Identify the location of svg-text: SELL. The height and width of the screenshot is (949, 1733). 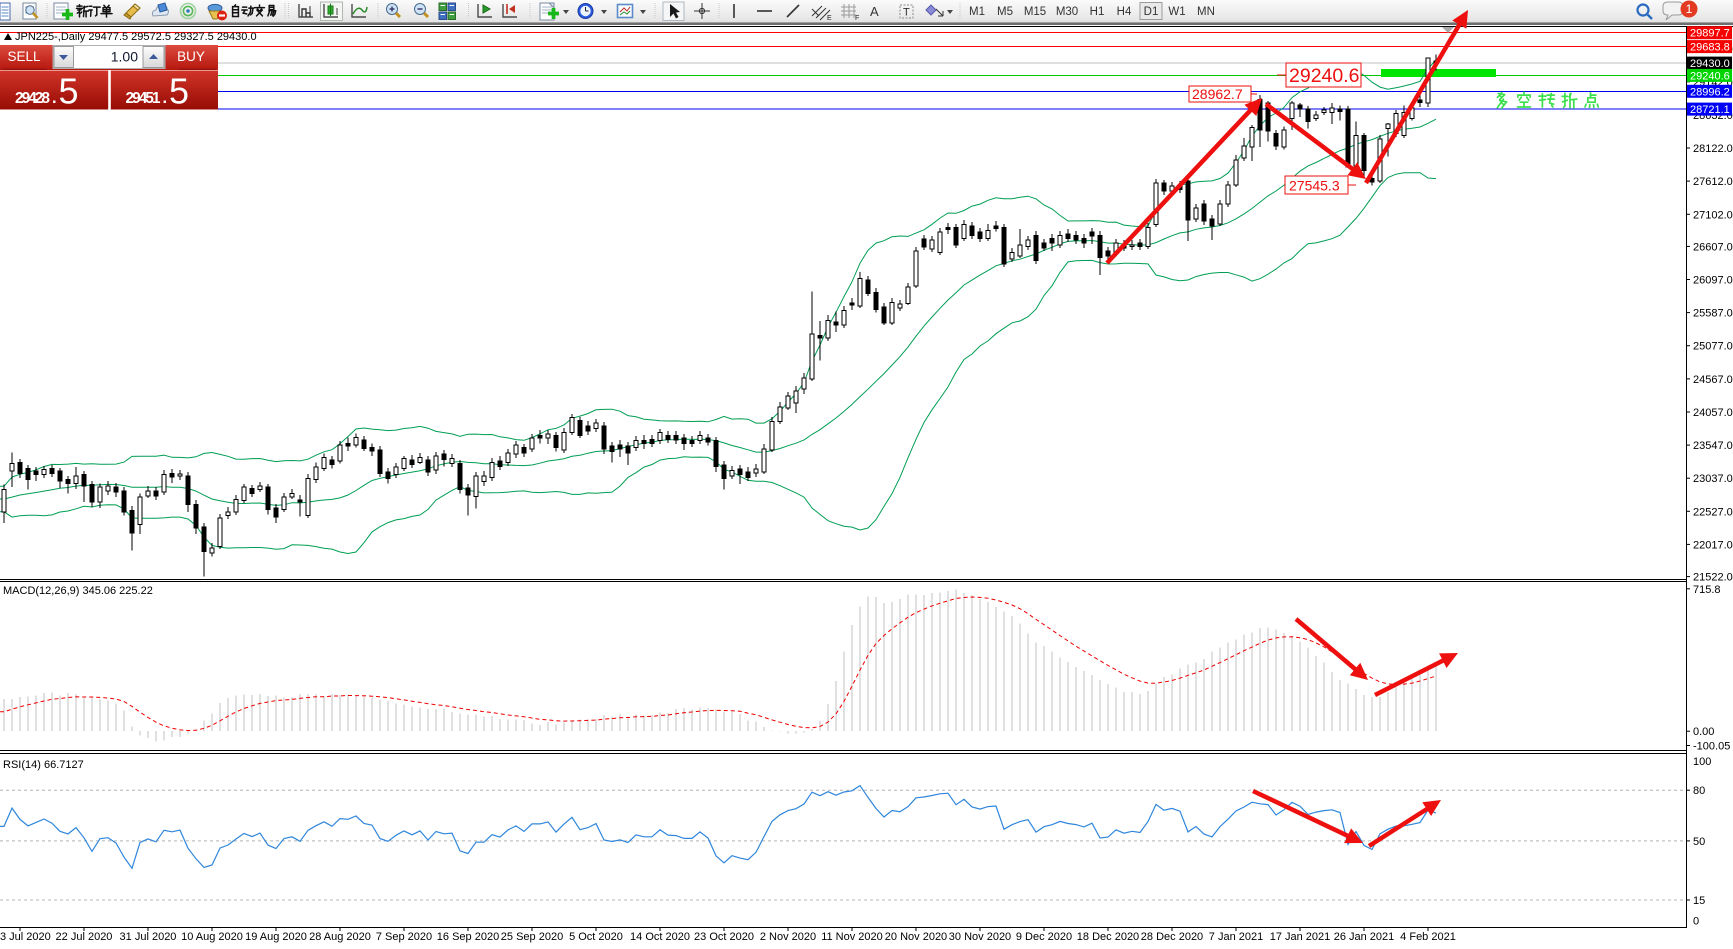
(24, 56).